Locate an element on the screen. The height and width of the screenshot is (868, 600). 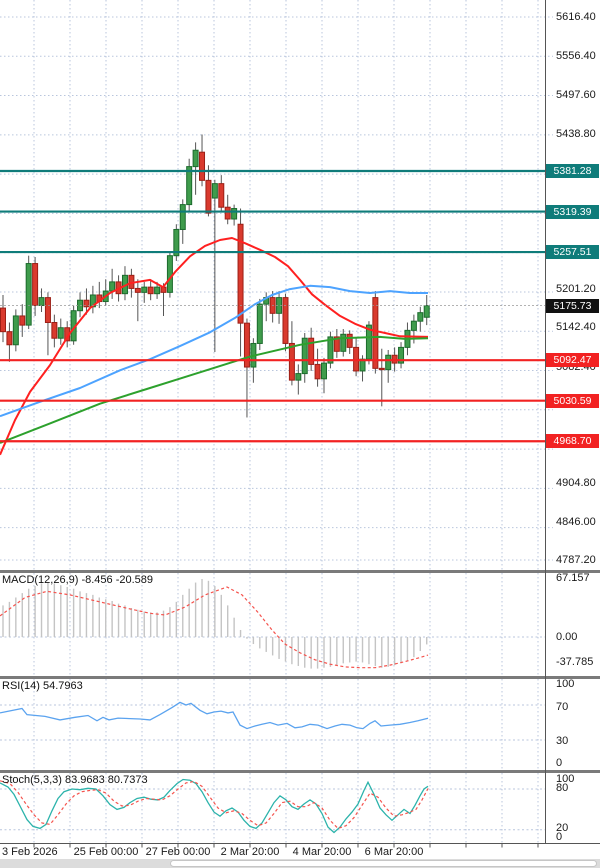
stoch-d-line is located at coordinates (214, 805).